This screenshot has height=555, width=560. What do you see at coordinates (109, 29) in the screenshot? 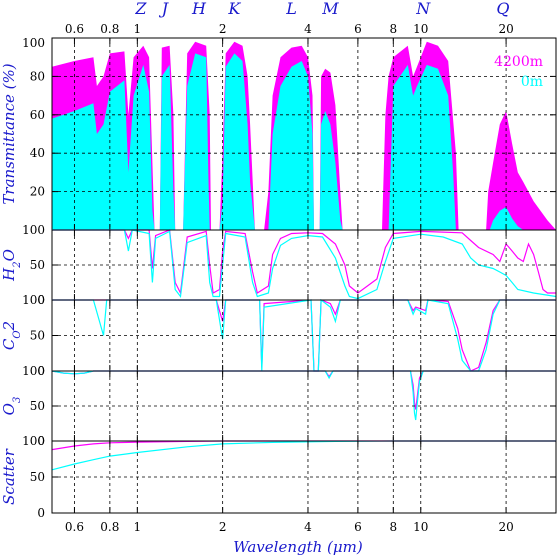
I see `xtick-label-top-1: 0.8` at bounding box center [109, 29].